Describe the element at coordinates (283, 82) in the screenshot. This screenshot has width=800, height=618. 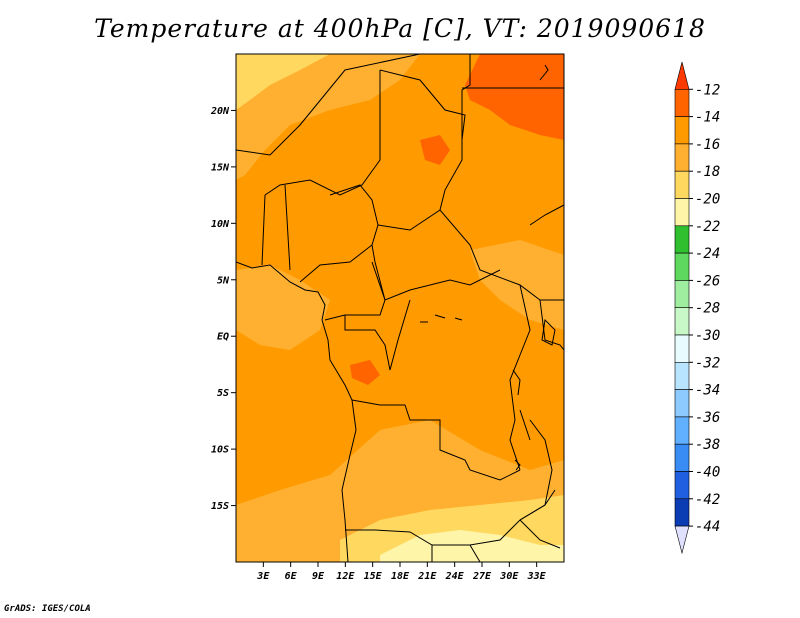
I see `band-minus20-north` at that location.